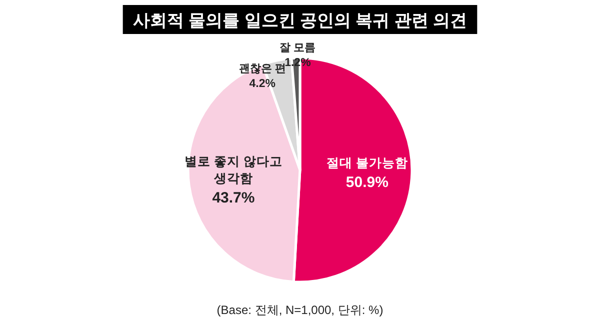  What do you see at coordinates (262, 68) in the screenshot?
I see `slice-label: 괜찮은 편` at bounding box center [262, 68].